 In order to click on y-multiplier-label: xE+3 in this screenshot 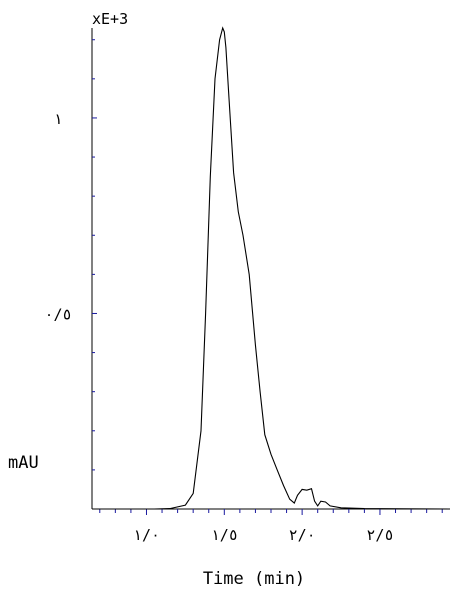, I will do `click(110, 19)`.